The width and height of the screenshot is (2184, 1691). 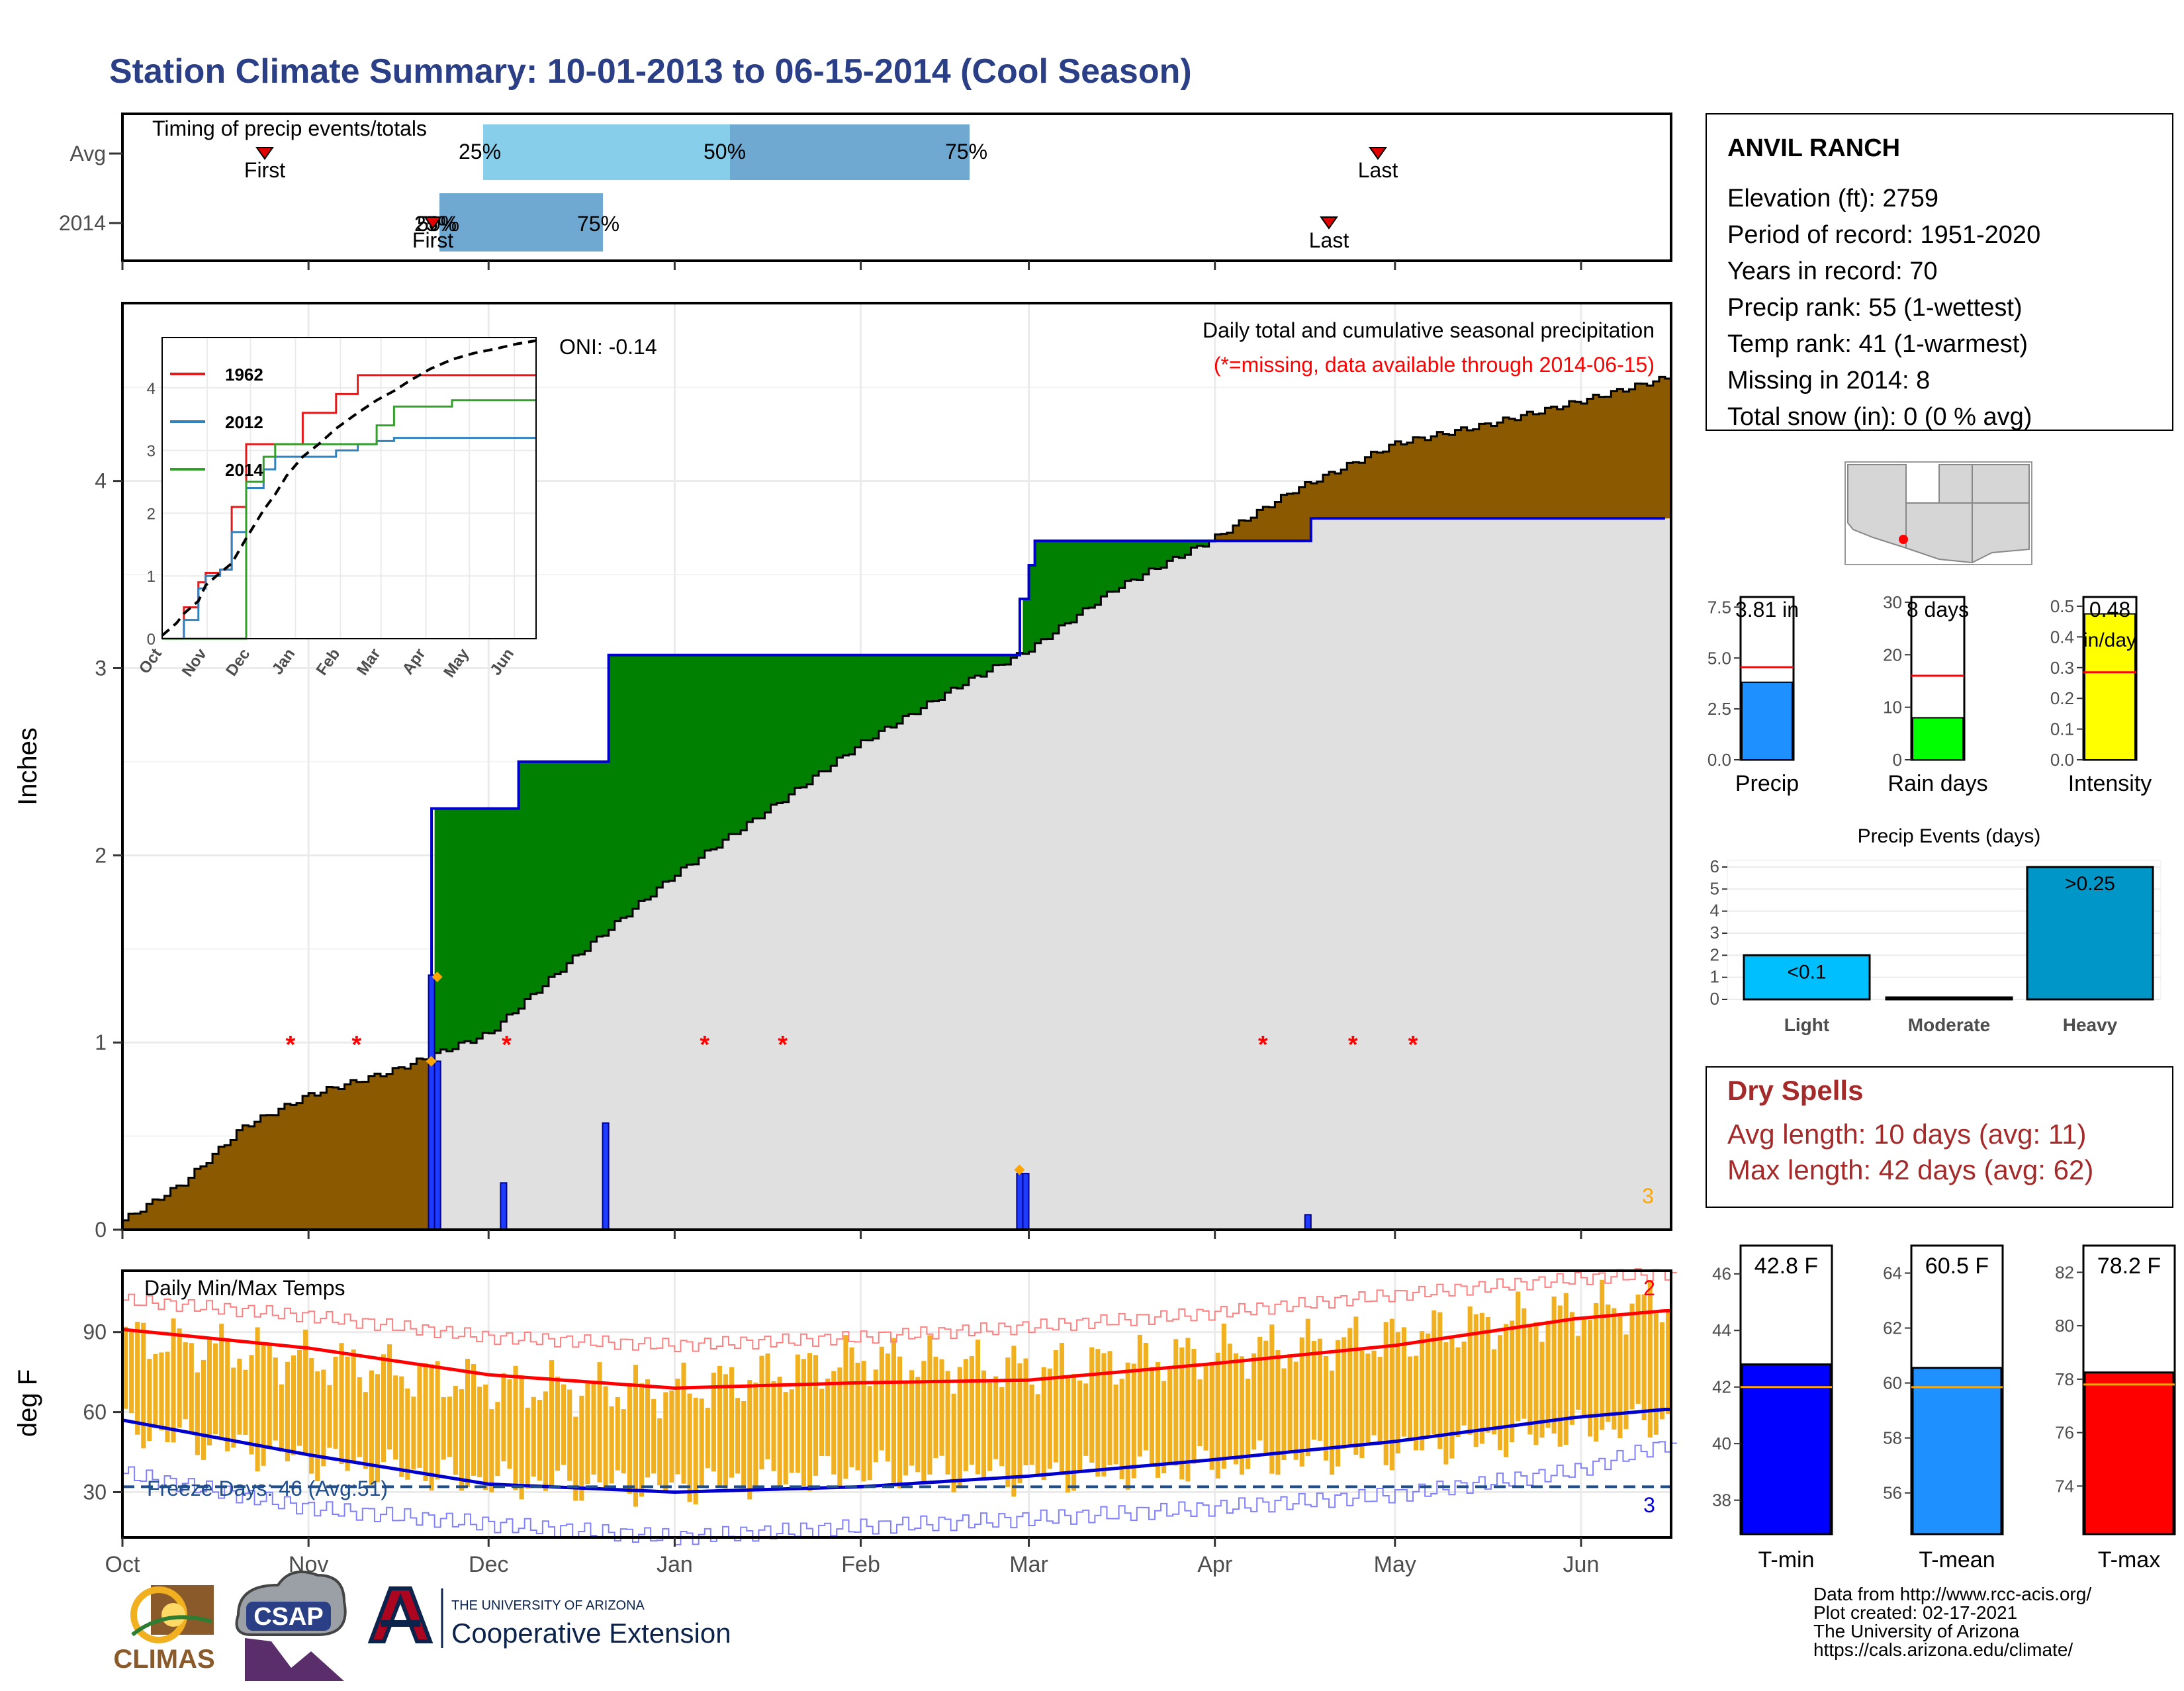 What do you see at coordinates (2064, 1272) in the screenshot?
I see `temp-summary-y-tick-label: 82` at bounding box center [2064, 1272].